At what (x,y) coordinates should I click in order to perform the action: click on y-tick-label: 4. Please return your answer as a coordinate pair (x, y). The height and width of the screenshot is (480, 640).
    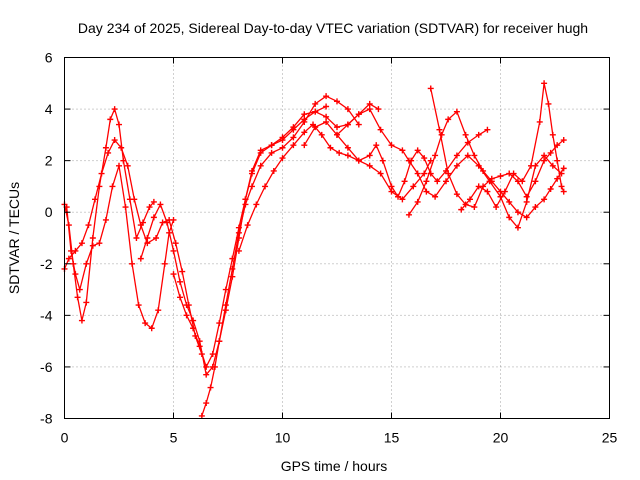
    Looking at the image, I should click on (49, 109).